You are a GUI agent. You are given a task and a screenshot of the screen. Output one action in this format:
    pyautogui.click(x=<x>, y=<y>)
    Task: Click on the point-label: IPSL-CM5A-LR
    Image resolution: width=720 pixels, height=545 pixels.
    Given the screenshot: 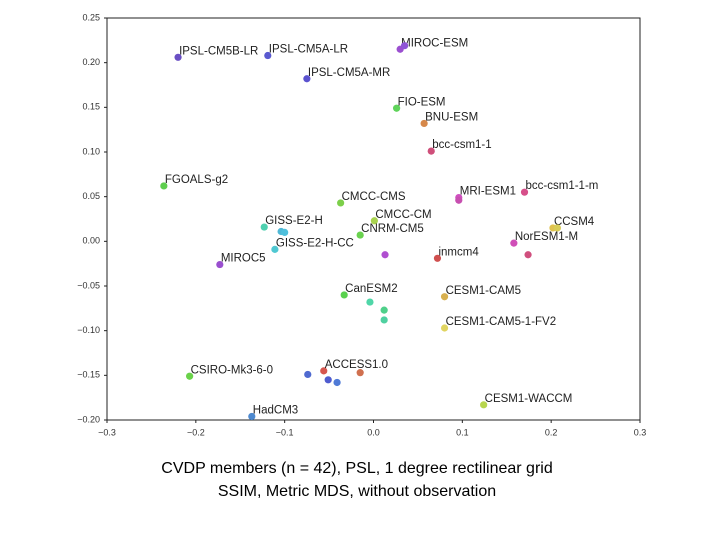 What is the action you would take?
    pyautogui.click(x=308, y=50)
    